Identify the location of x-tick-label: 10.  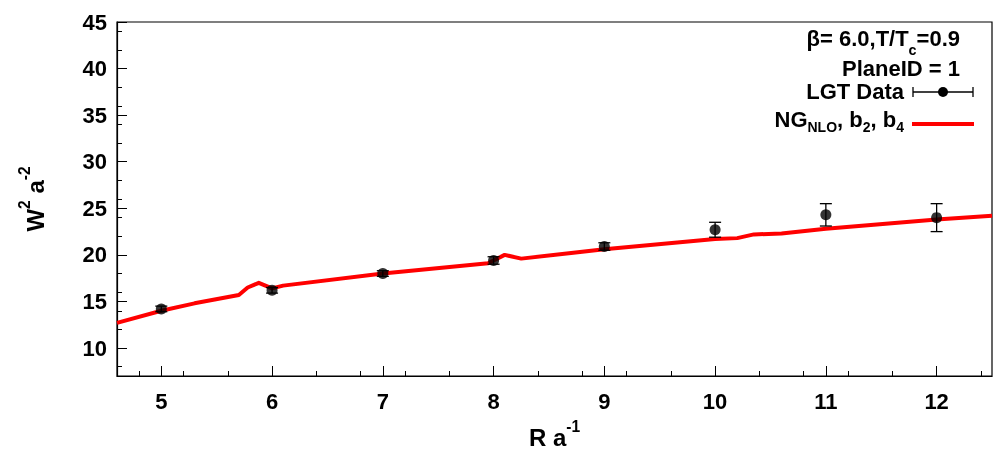
(715, 401).